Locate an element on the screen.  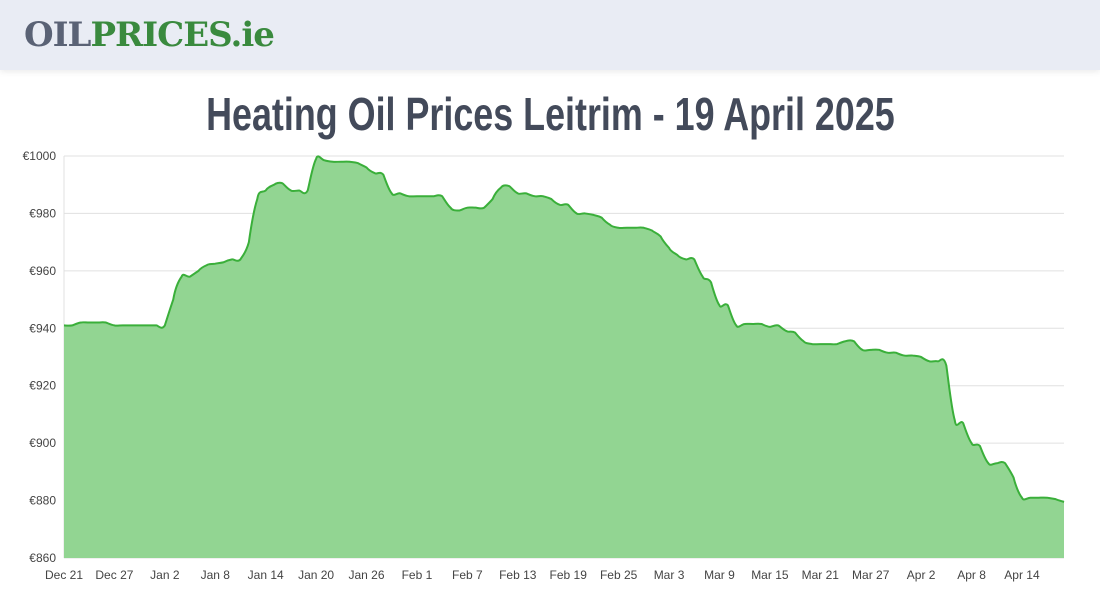
site-logo: OILPRICES.ie is located at coordinates (149, 35).